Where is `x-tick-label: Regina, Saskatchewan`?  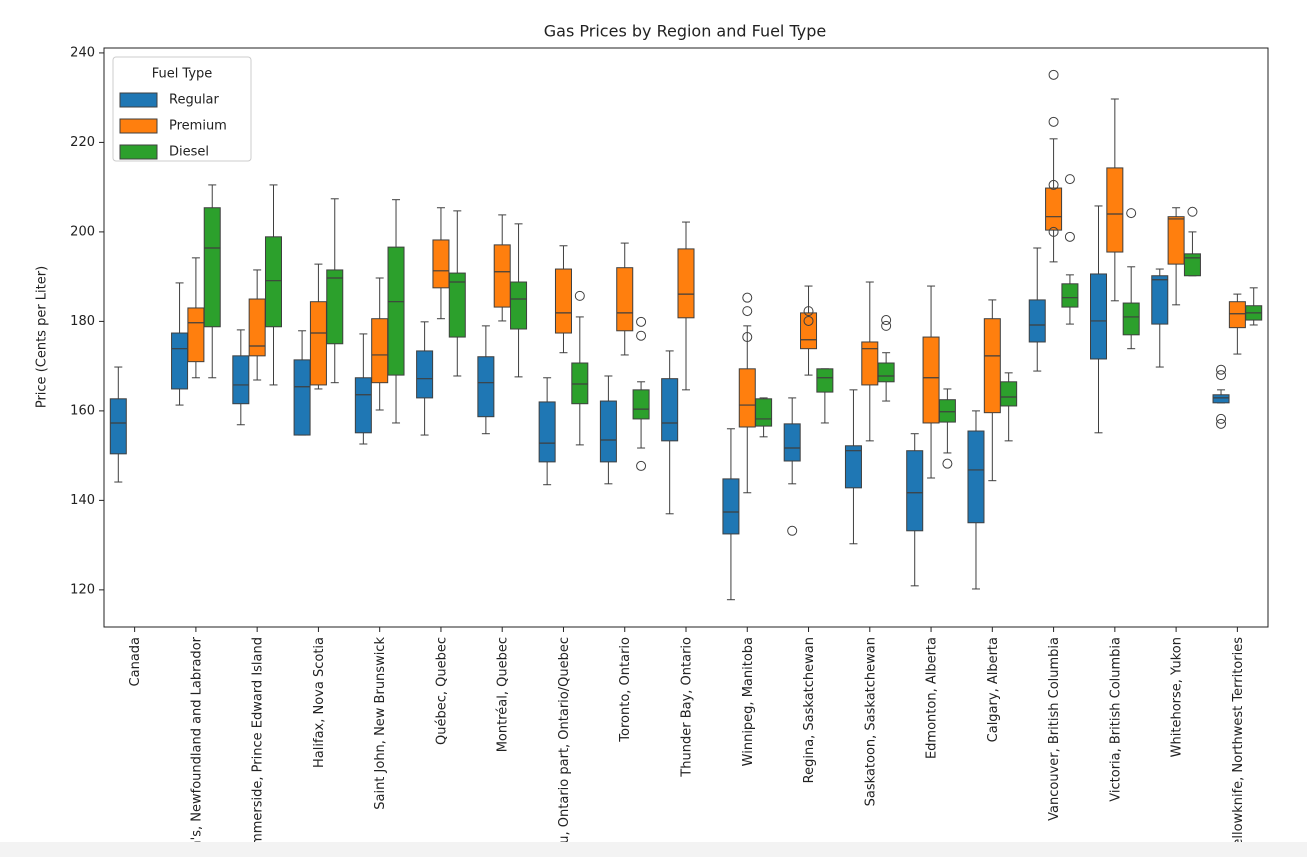
x-tick-label: Regina, Saskatchewan is located at coordinates (809, 710).